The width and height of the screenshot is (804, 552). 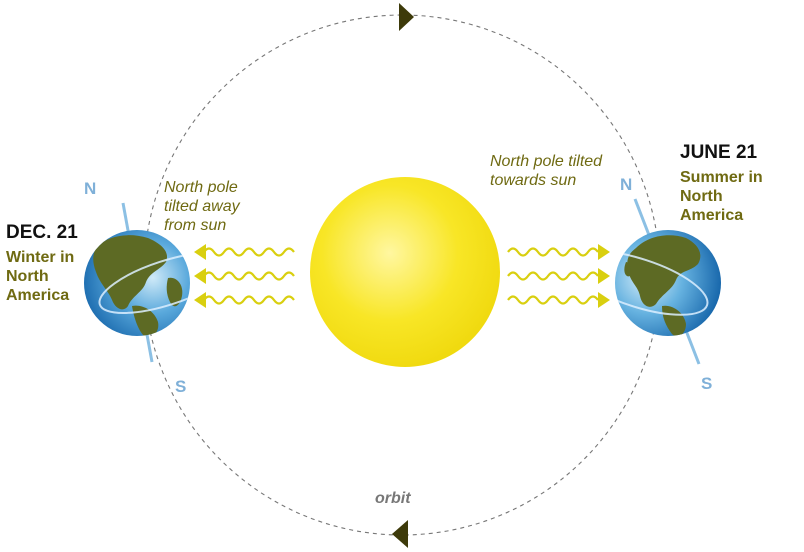 What do you see at coordinates (668, 281) in the screenshot?
I see `earth-june` at bounding box center [668, 281].